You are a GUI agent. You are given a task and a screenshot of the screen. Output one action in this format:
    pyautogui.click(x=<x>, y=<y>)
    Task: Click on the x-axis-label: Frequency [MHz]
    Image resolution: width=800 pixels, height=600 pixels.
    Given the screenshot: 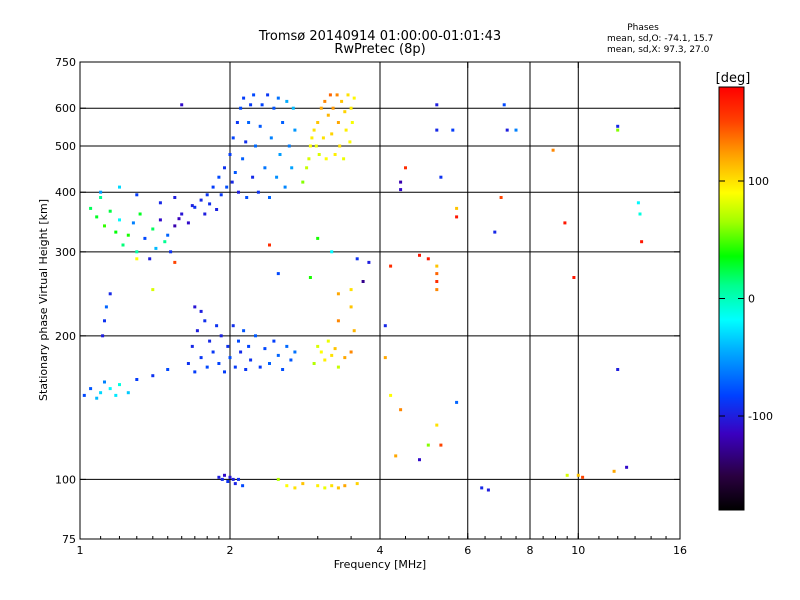 What is the action you would take?
    pyautogui.click(x=380, y=564)
    